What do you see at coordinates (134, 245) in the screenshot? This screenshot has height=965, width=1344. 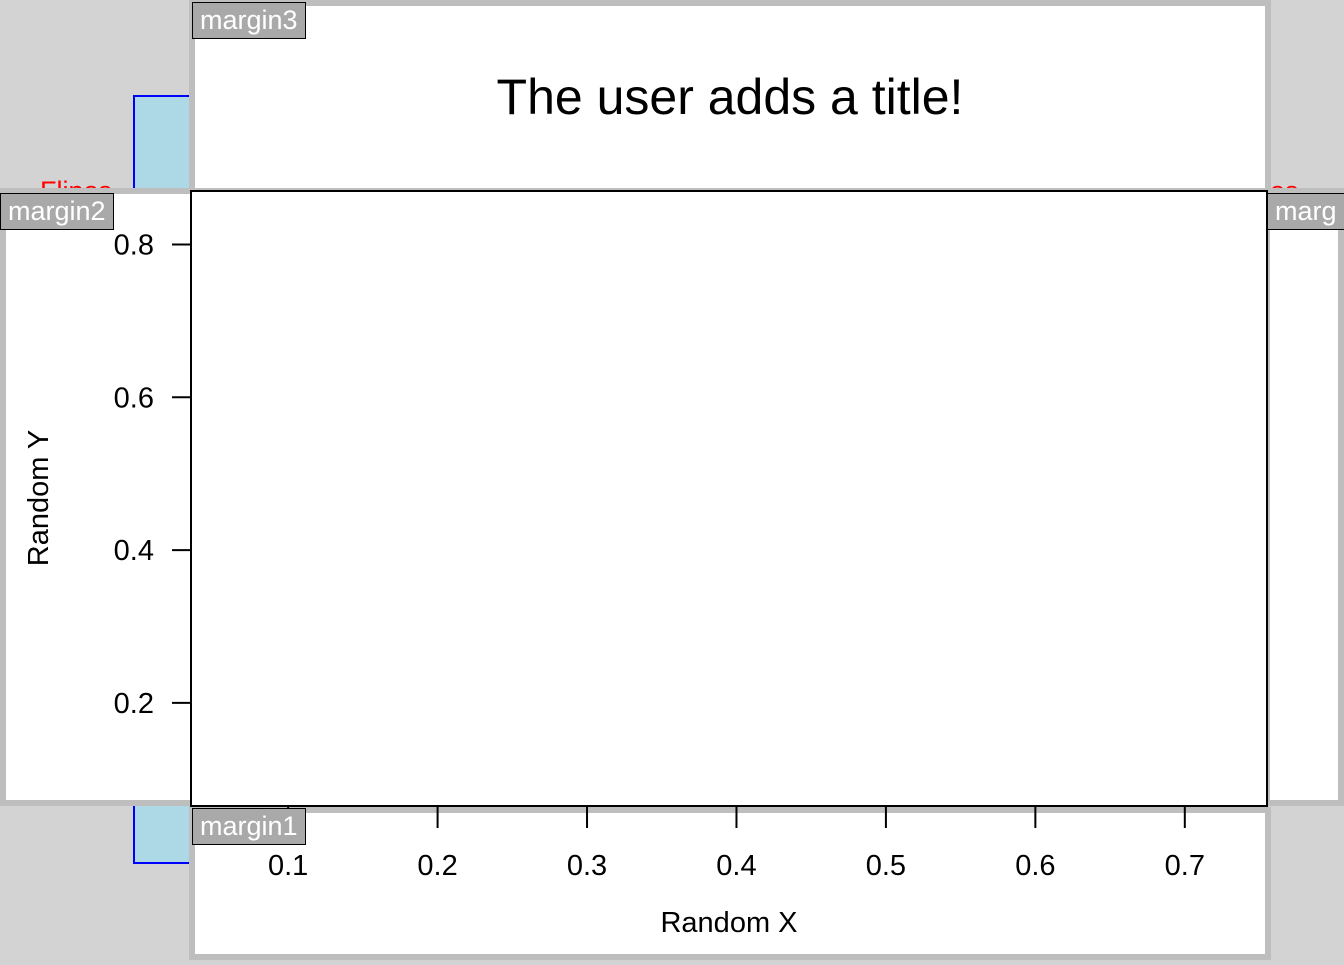 I see `y-tick-label: 0.8` at bounding box center [134, 245].